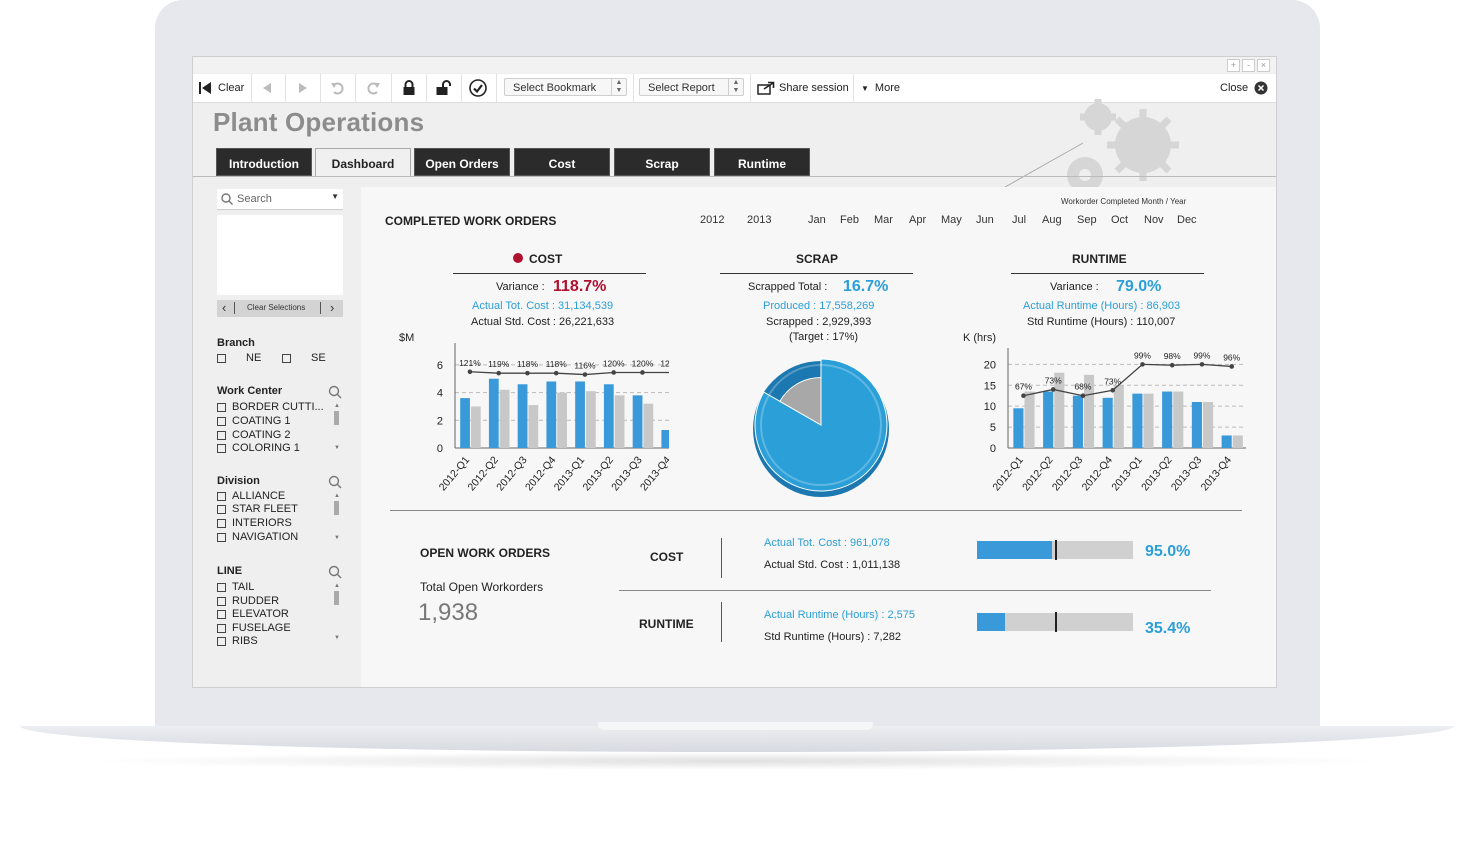 This screenshot has width=1474, height=868. I want to click on line-point, so click(1053, 389).